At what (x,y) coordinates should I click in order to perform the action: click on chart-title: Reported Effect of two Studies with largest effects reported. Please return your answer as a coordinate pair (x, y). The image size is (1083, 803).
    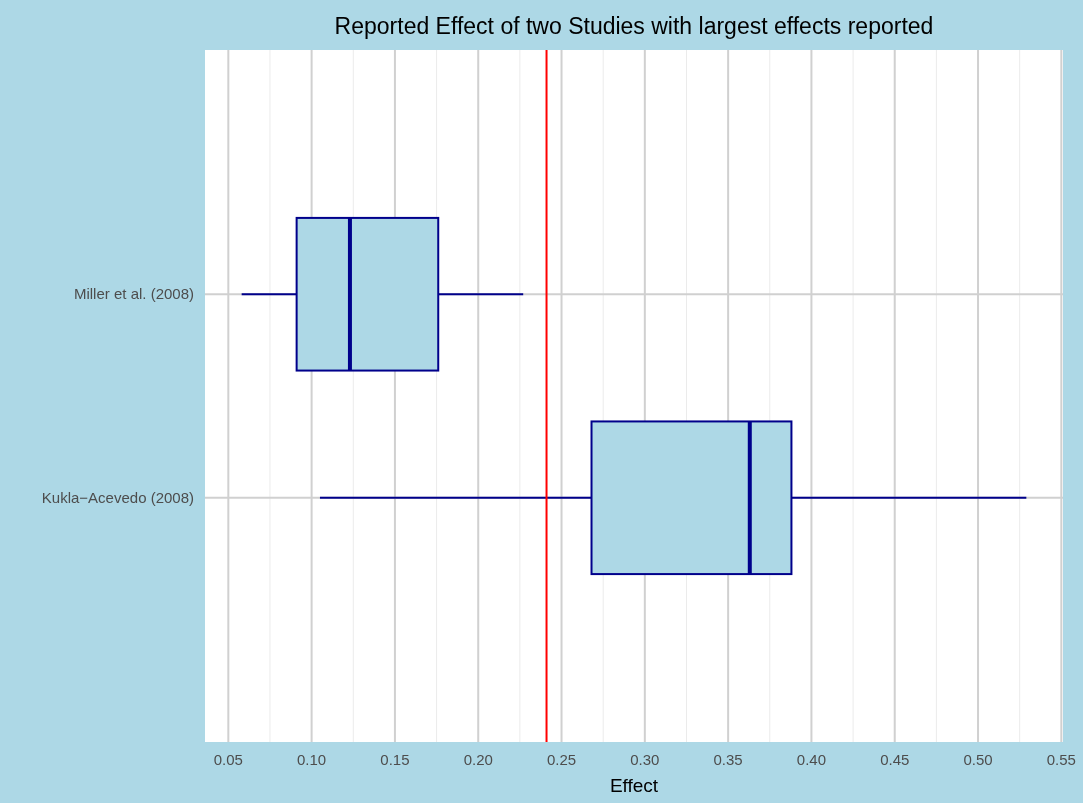
    Looking at the image, I should click on (634, 26).